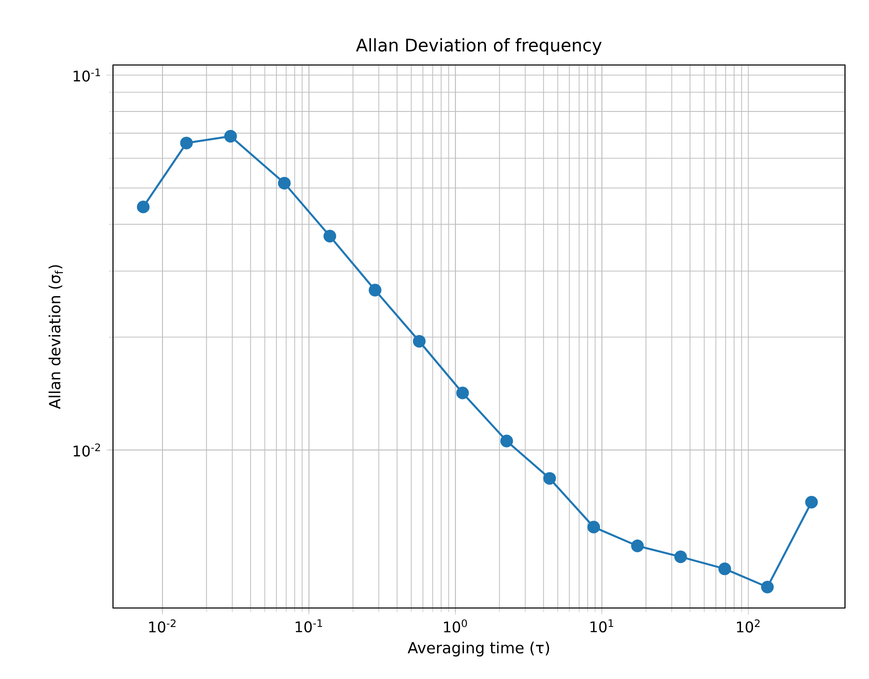  I want to click on x-tick-label: 10$^{2}$, so click(748, 625).